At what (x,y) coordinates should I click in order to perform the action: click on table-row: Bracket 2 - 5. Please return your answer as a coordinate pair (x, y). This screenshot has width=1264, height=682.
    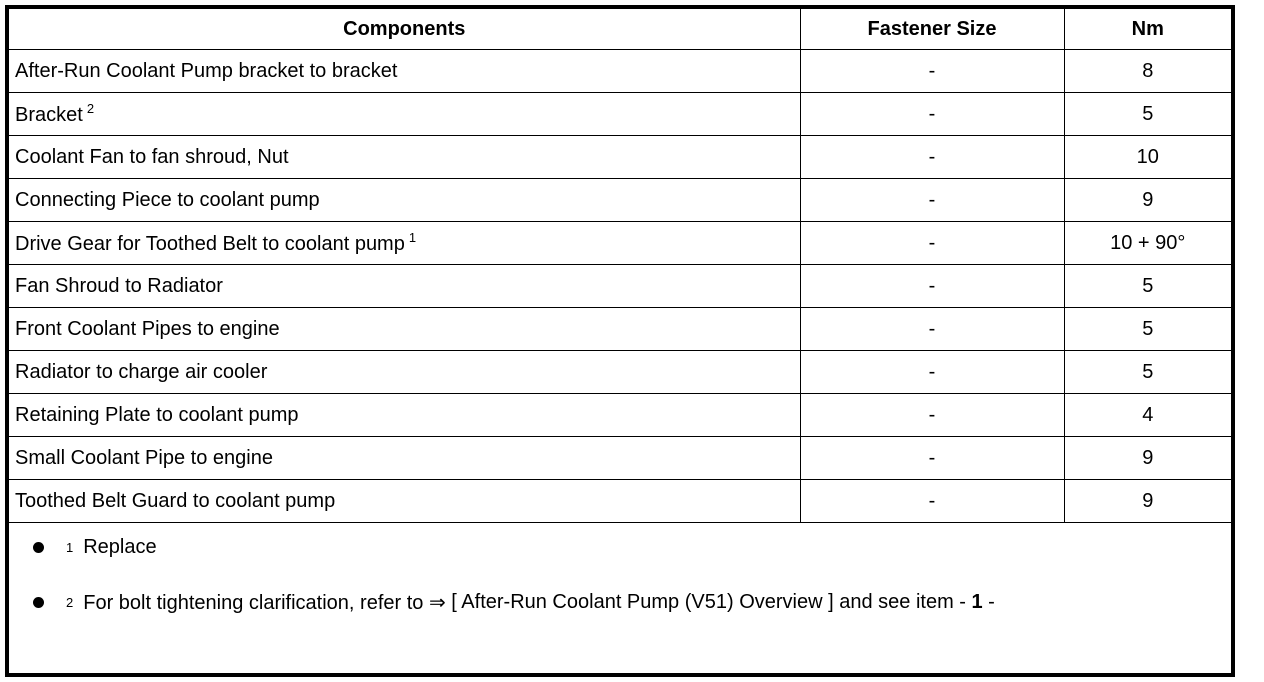
    Looking at the image, I should click on (620, 114).